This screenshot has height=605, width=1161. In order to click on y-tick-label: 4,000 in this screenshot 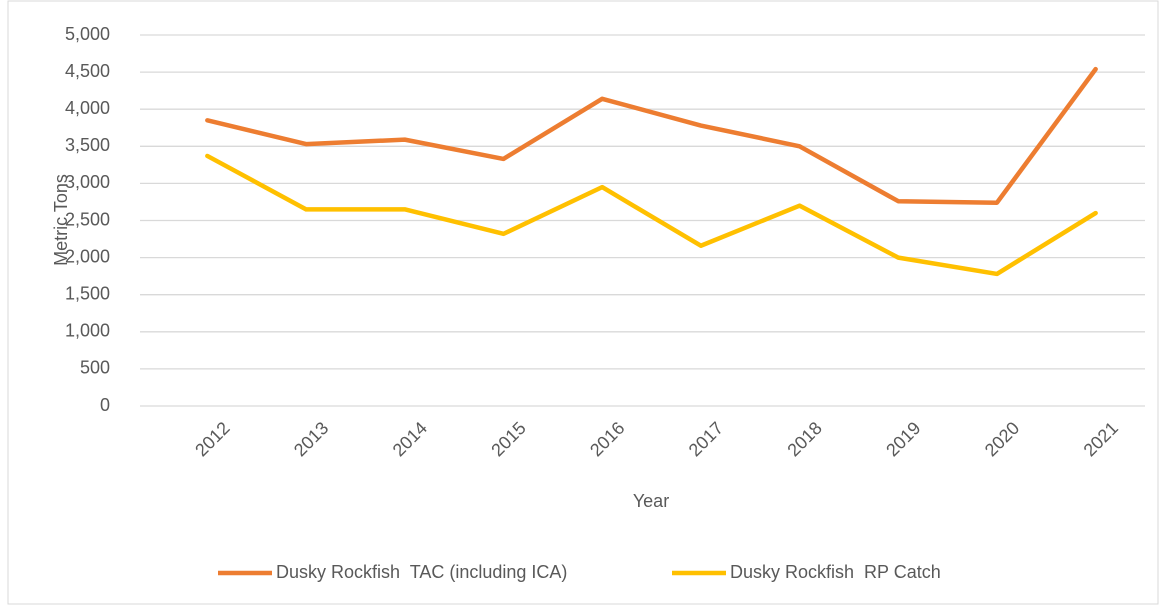, I will do `click(87, 108)`.